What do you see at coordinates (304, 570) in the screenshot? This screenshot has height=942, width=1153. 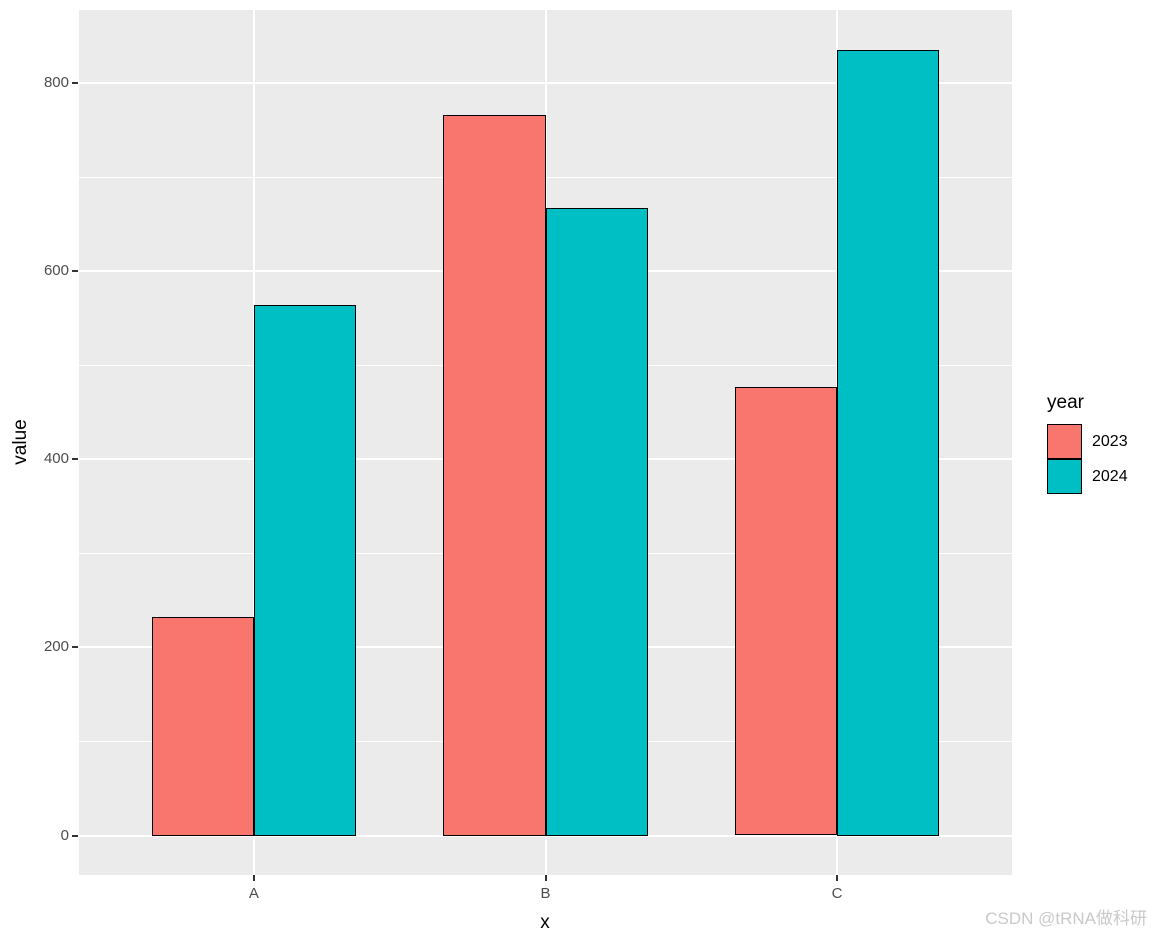 I see `bar-A-2024` at bounding box center [304, 570].